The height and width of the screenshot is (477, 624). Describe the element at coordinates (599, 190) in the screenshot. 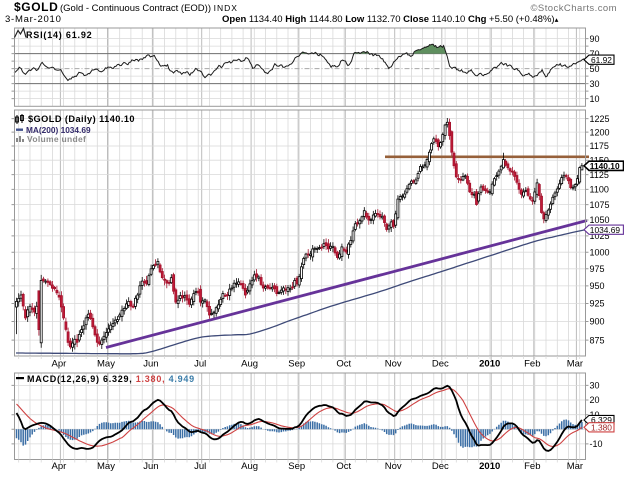

I see `svg-text: 1100` at that location.